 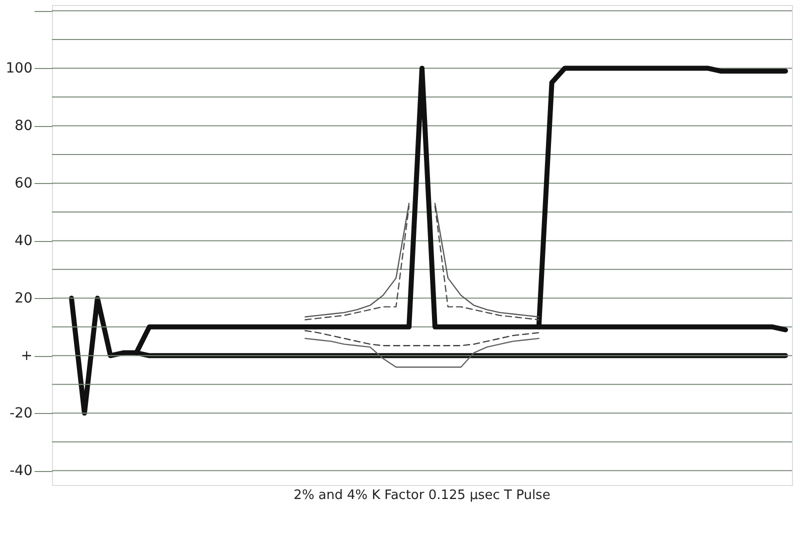 What do you see at coordinates (21, 414) in the screenshot?
I see `y-tick-label: -20` at bounding box center [21, 414].